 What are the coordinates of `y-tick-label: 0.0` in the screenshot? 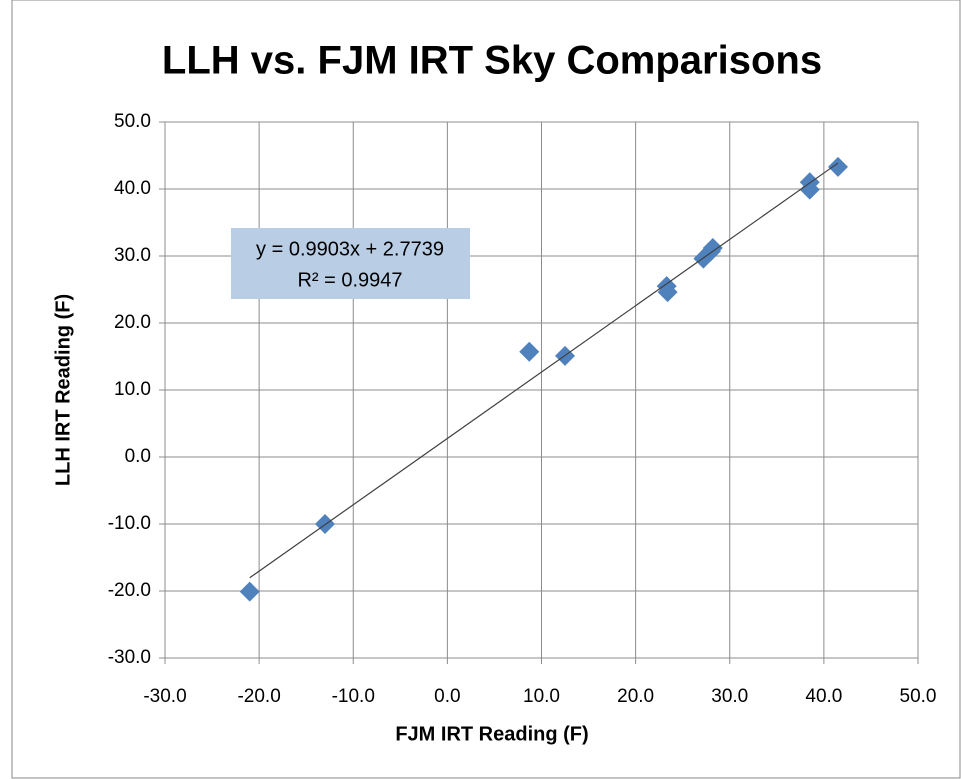 It's located at (138, 456).